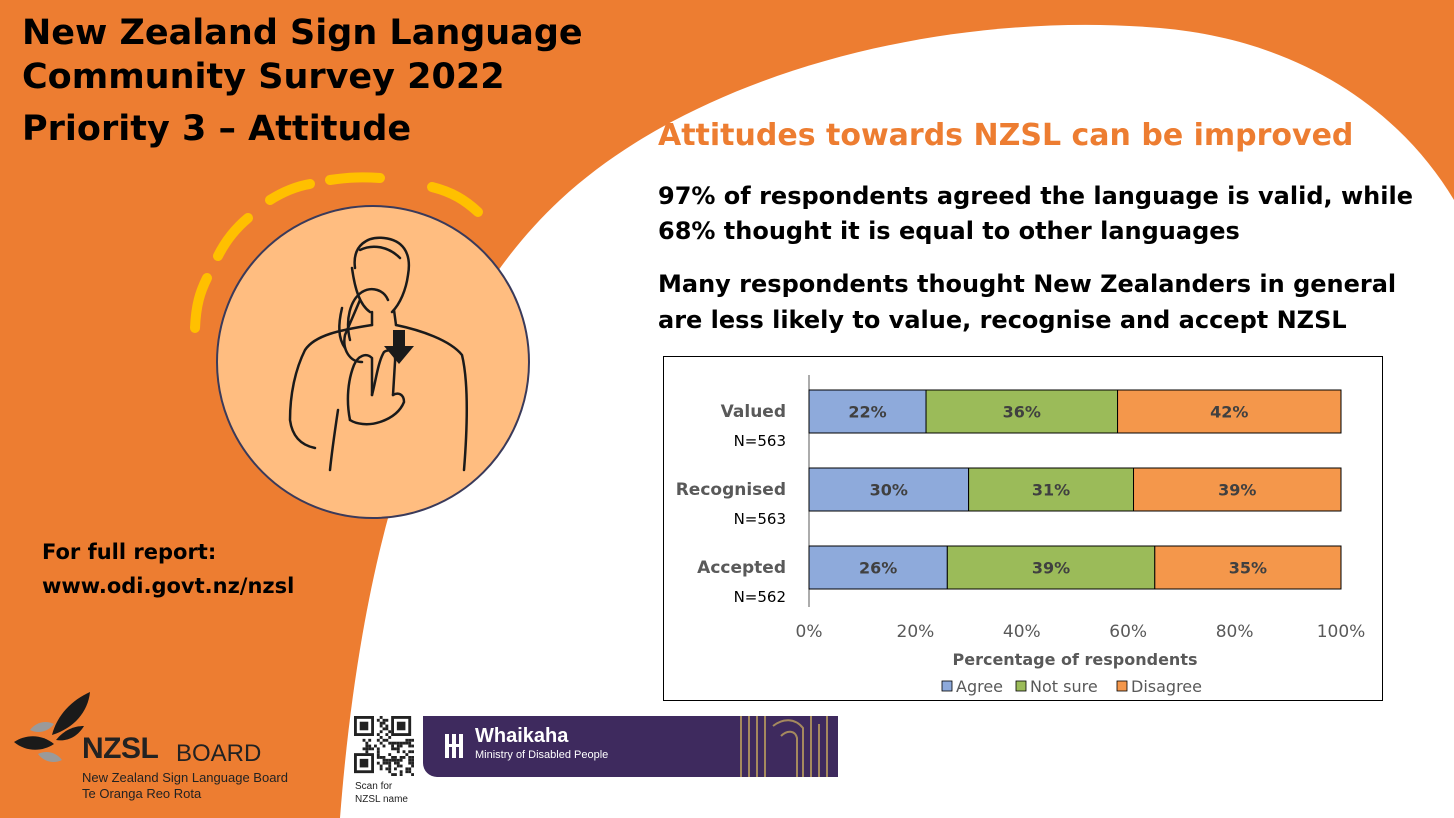  Describe the element at coordinates (129, 552) in the screenshot. I see `report-label: For full report:` at that location.